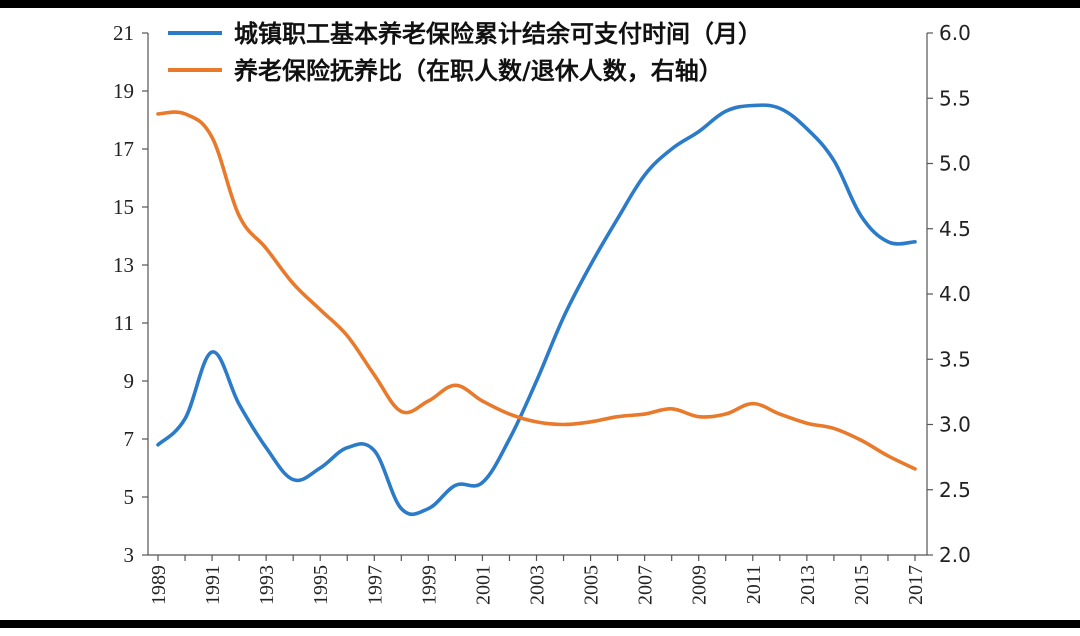 This screenshot has height=636, width=1080. Describe the element at coordinates (375, 585) in the screenshot. I see `x-tick-label: 1997` at that location.